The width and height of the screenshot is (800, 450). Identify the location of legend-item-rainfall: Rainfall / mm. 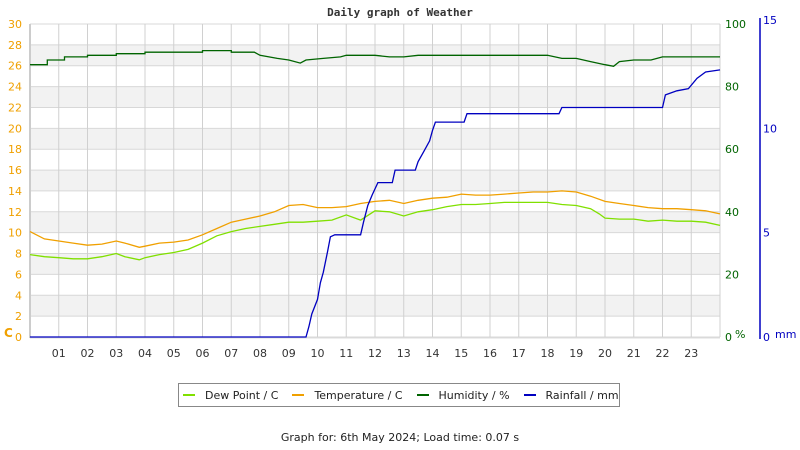
(571, 395).